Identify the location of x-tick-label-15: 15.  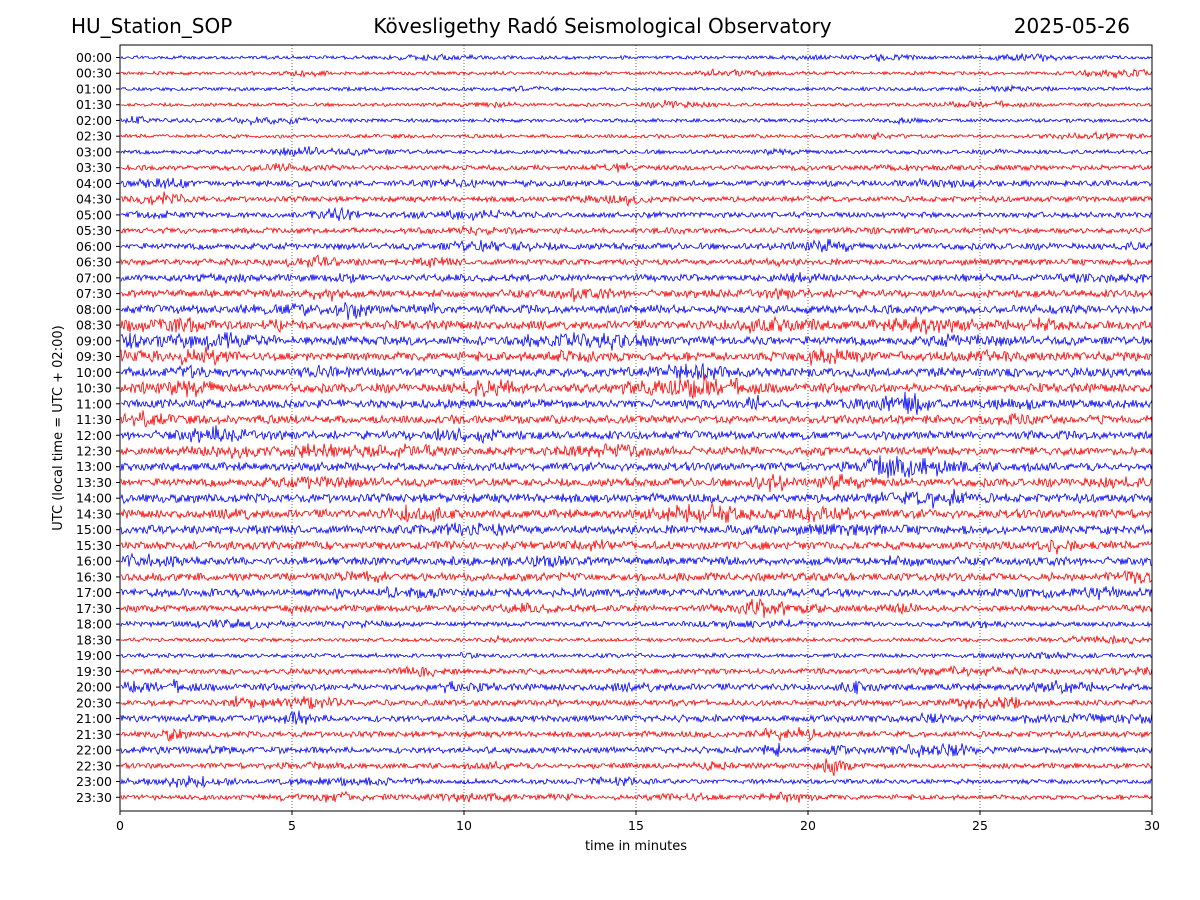
(636, 825).